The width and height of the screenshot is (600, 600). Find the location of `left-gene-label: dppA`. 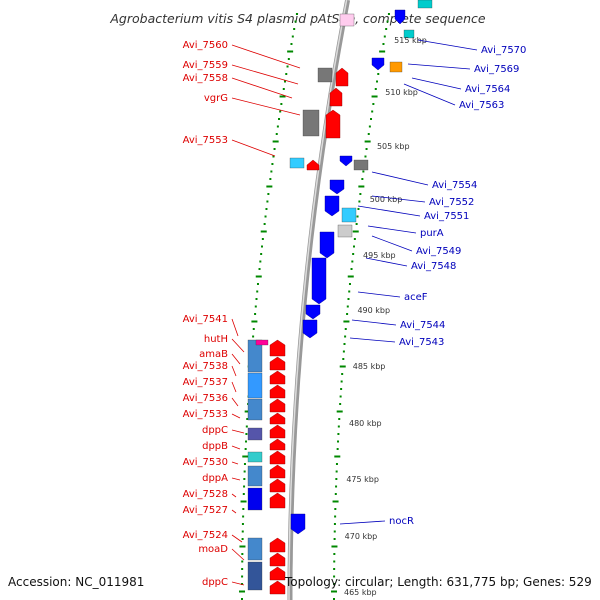

left-gene-label: dppA is located at coordinates (215, 478).